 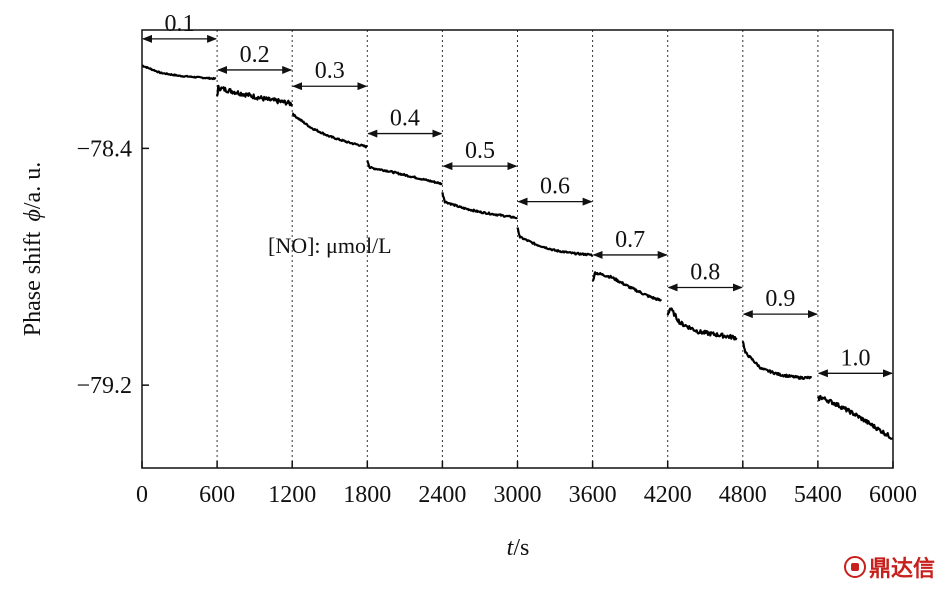 What do you see at coordinates (33, 249) in the screenshot?
I see `y-axis-title: Phase shiftϕ/a. u.` at bounding box center [33, 249].